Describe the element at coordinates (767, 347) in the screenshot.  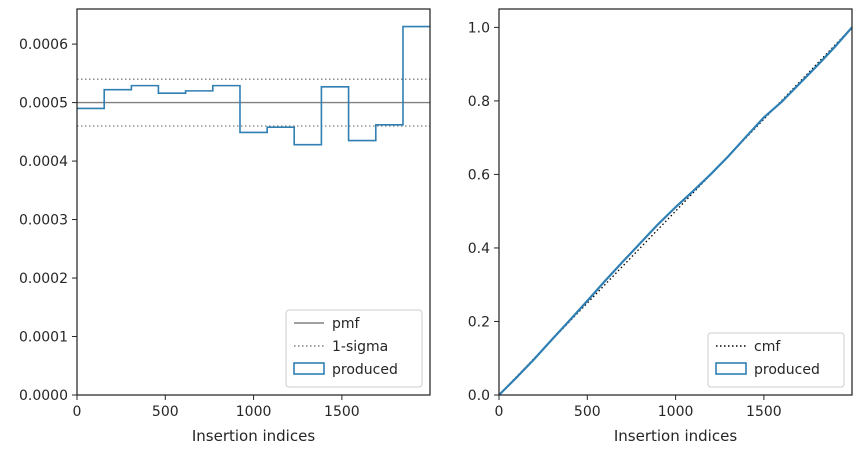
I see `legend-cmf-label: cmf` at that location.